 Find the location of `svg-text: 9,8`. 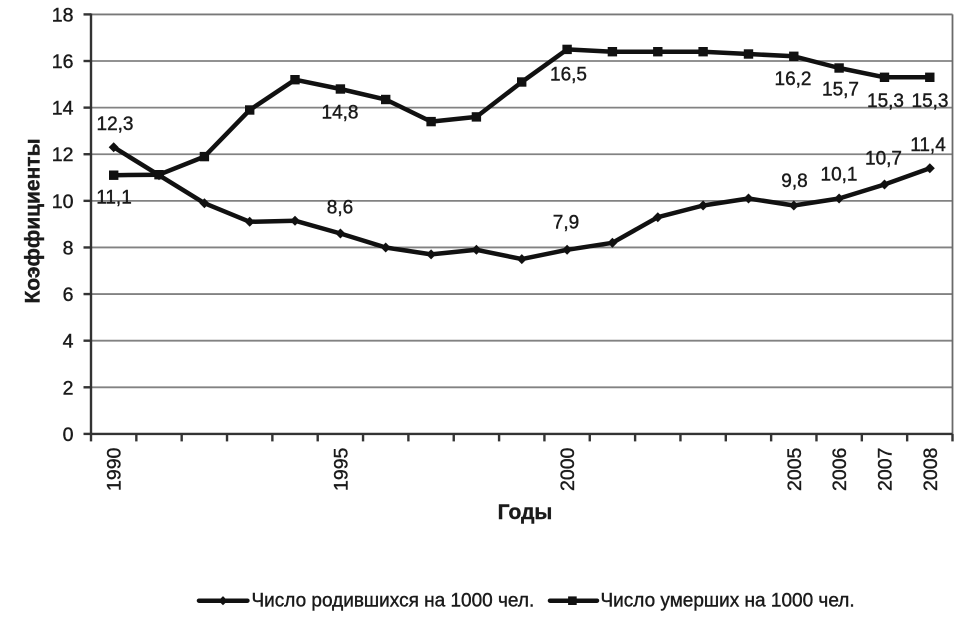

svg-text: 9,8 is located at coordinates (794, 181).